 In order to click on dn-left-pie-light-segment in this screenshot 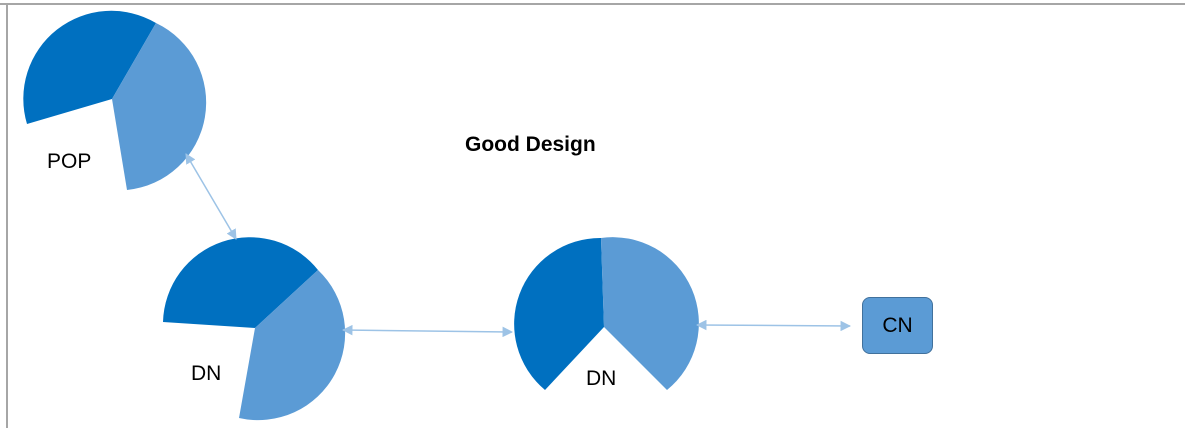, I will do `click(292, 345)`.